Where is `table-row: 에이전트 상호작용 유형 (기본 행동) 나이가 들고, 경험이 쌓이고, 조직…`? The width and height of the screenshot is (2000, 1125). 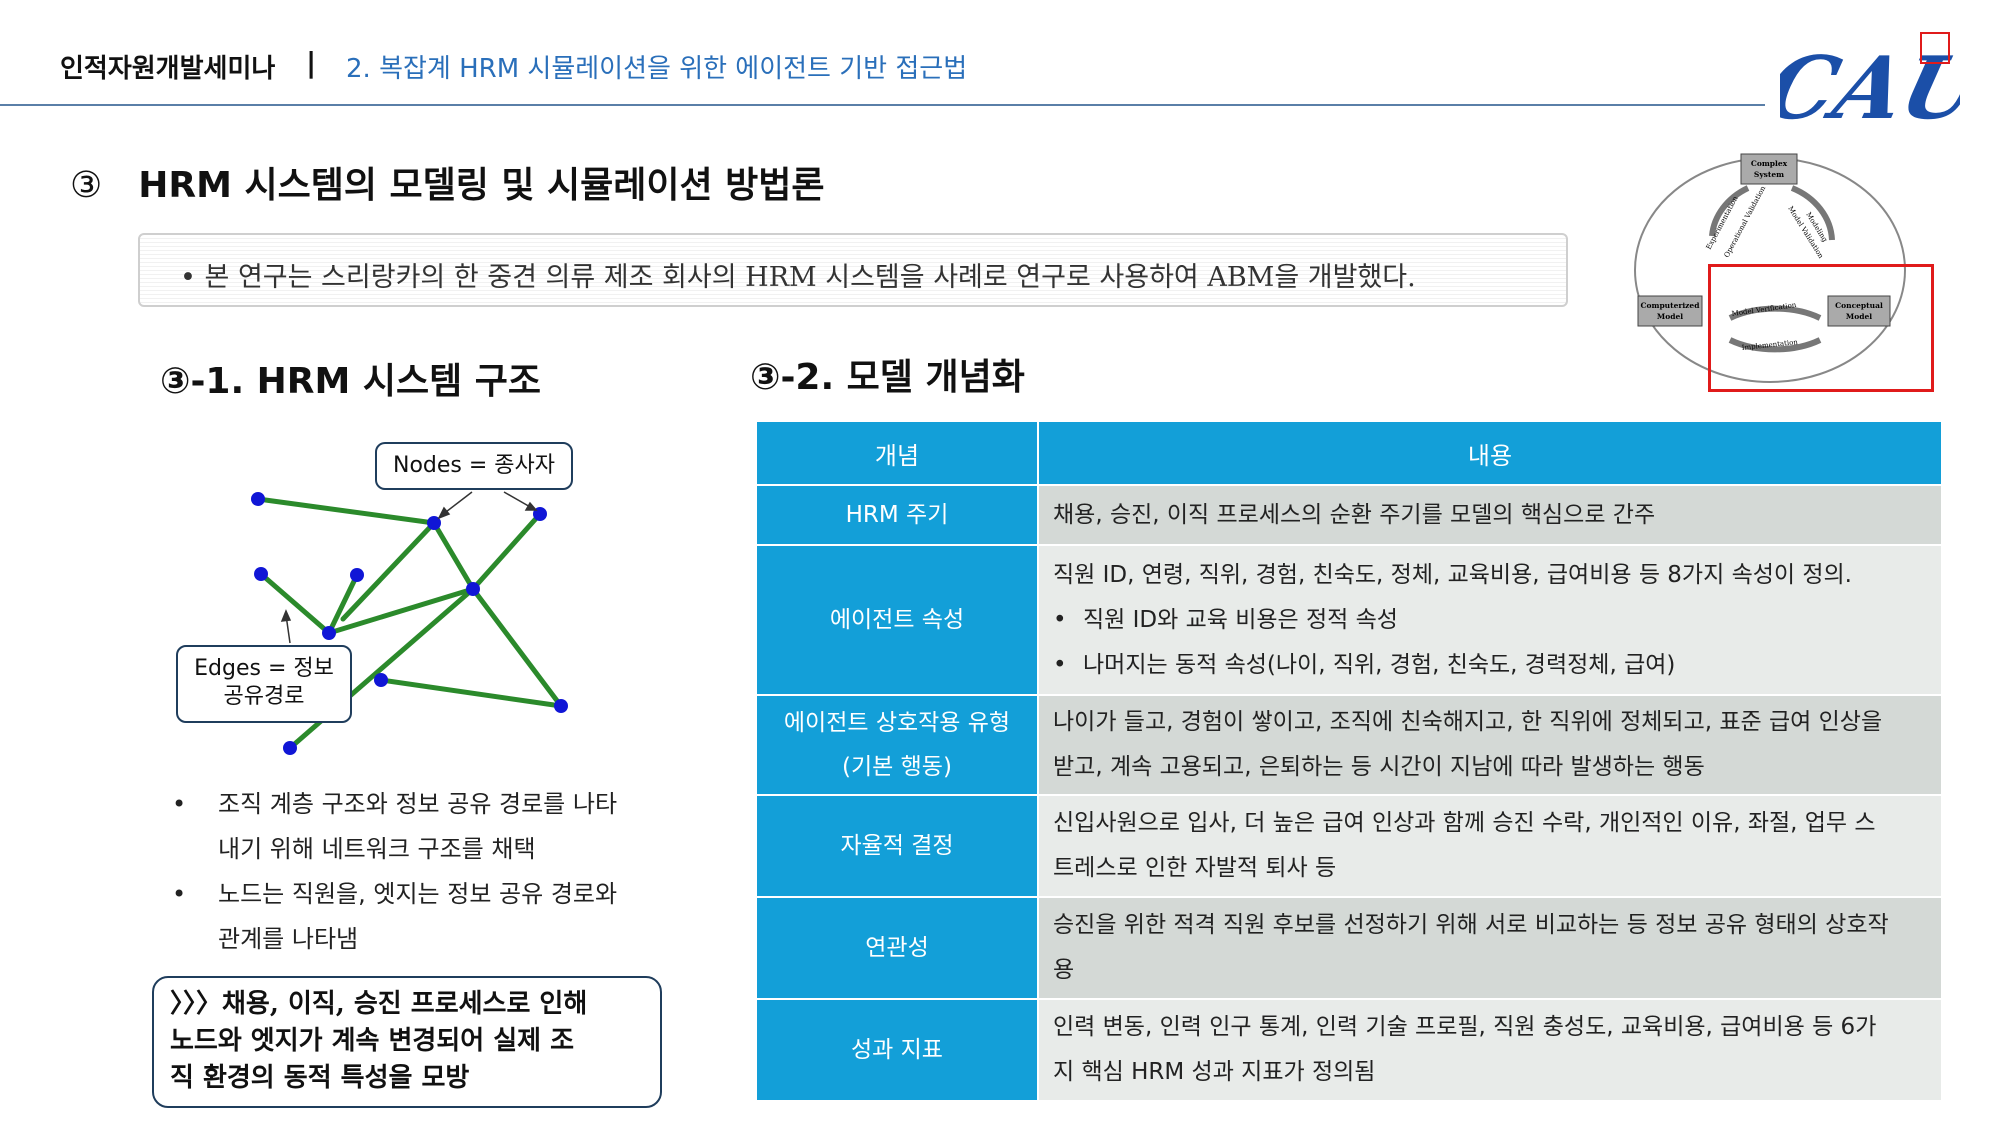 table-row: 에이전트 상호작용 유형 (기본 행동) 나이가 들고, 경험이 쌓이고, 조직… is located at coordinates (1349, 745).